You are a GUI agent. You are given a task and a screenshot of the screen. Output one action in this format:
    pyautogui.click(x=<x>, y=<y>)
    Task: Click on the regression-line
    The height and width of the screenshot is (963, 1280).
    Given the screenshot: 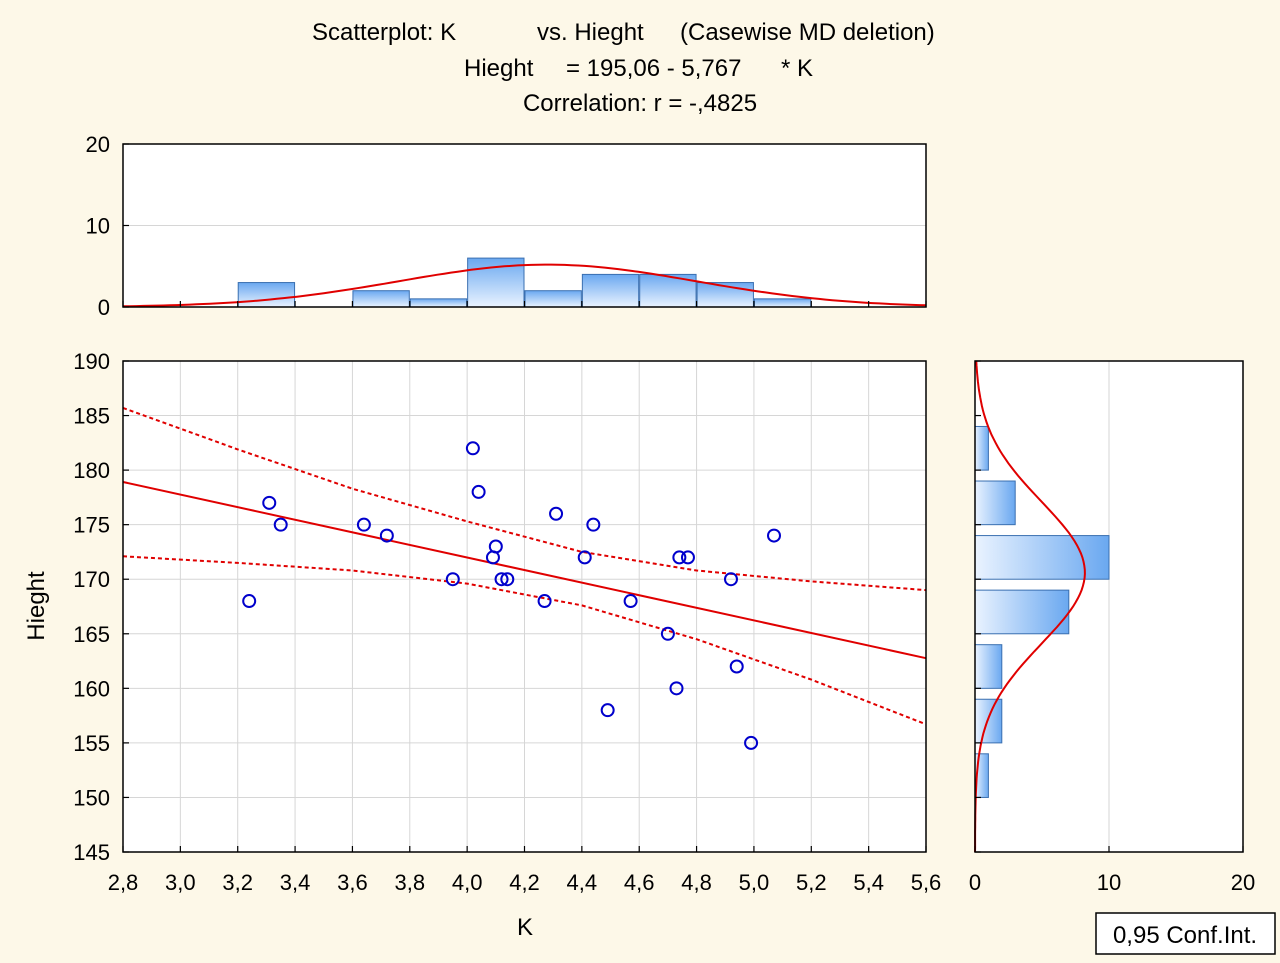 What is the action you would take?
    pyautogui.click(x=524, y=570)
    